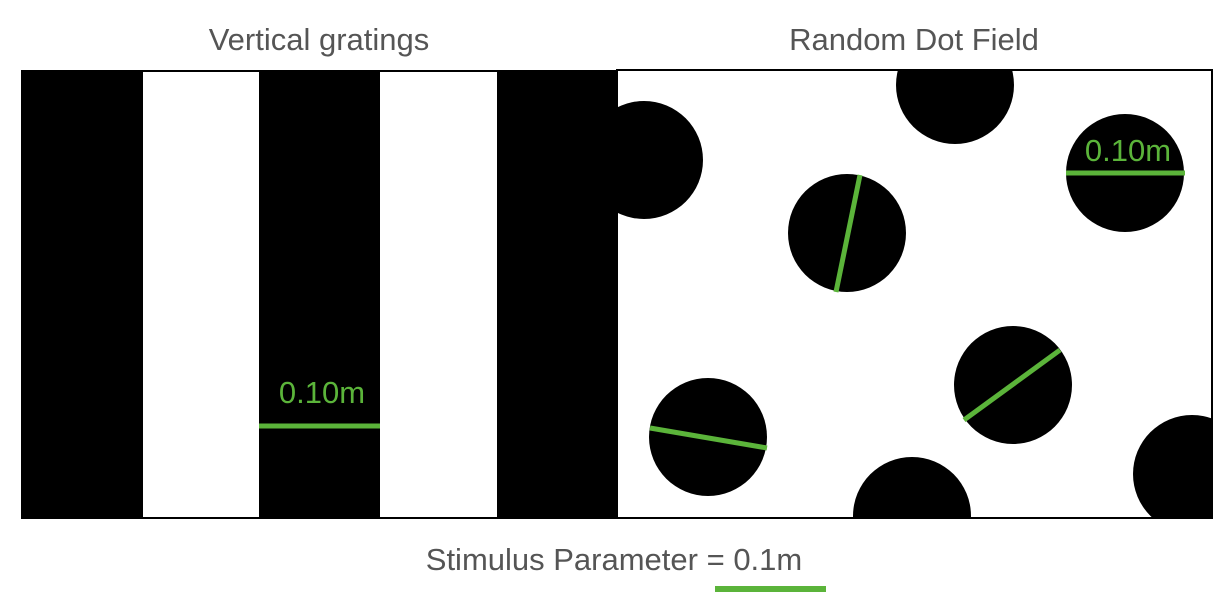 The image size is (1228, 612). I want to click on dot-field-panel-title: Random Dot Field, so click(914, 39).